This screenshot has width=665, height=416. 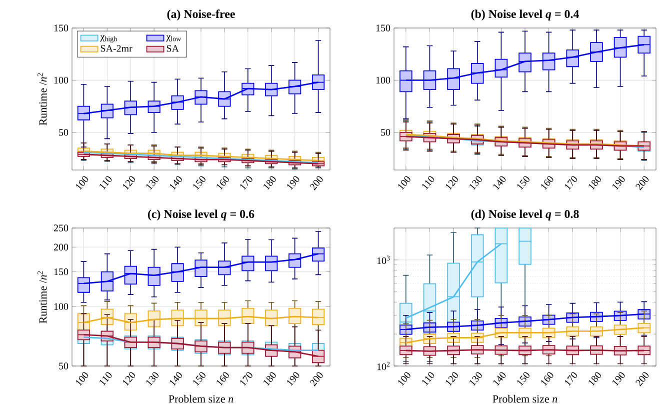 What do you see at coordinates (525, 15) in the screenshot?
I see `chart-title: (b) Noise level q = 0.4` at bounding box center [525, 15].